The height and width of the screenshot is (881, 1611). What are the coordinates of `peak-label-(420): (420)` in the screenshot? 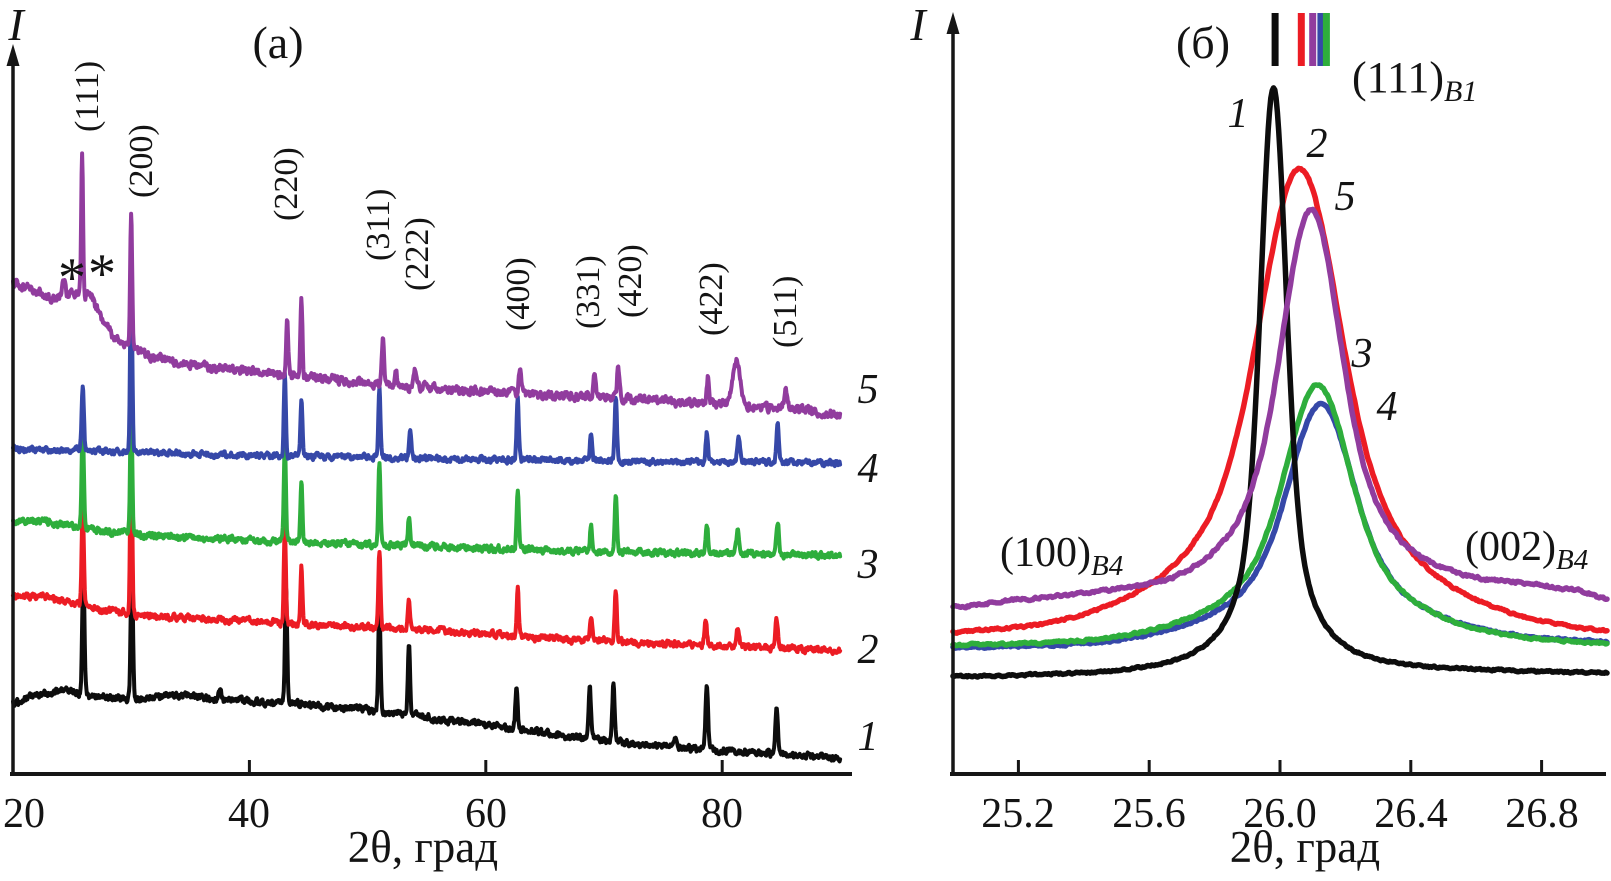 It's located at (630, 281).